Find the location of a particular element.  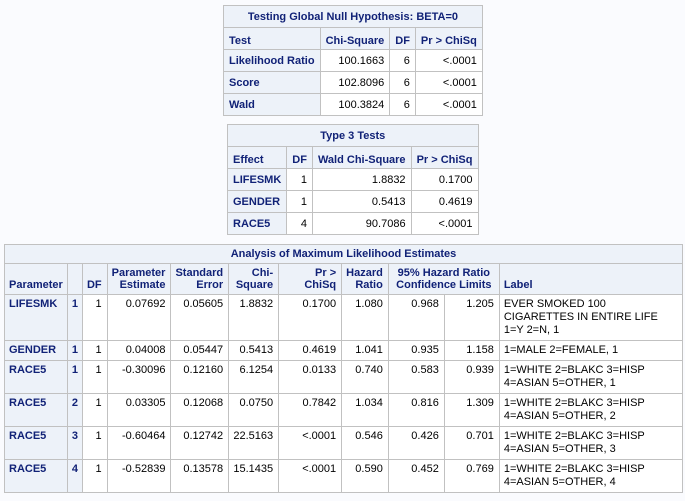

table-cell: 0.05605 is located at coordinates (200, 317).